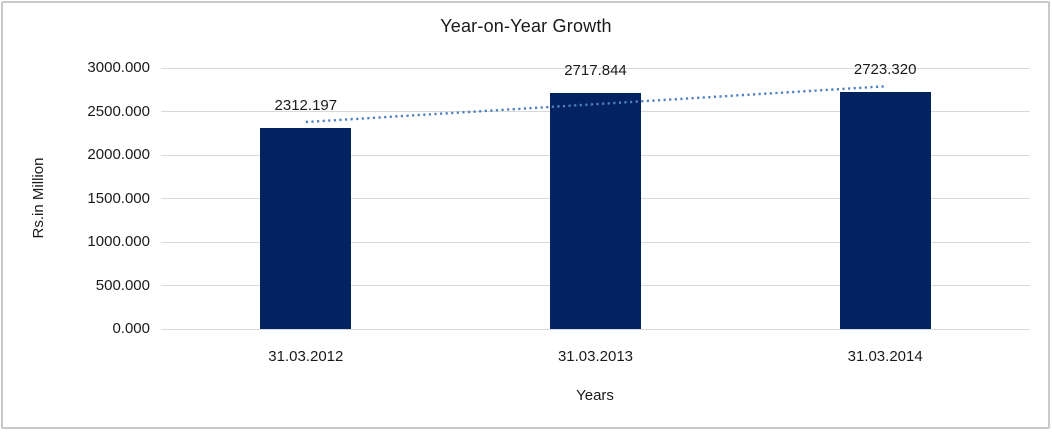 The width and height of the screenshot is (1052, 432). What do you see at coordinates (526, 26) in the screenshot?
I see `chart-title: Year-on-Year Growth` at bounding box center [526, 26].